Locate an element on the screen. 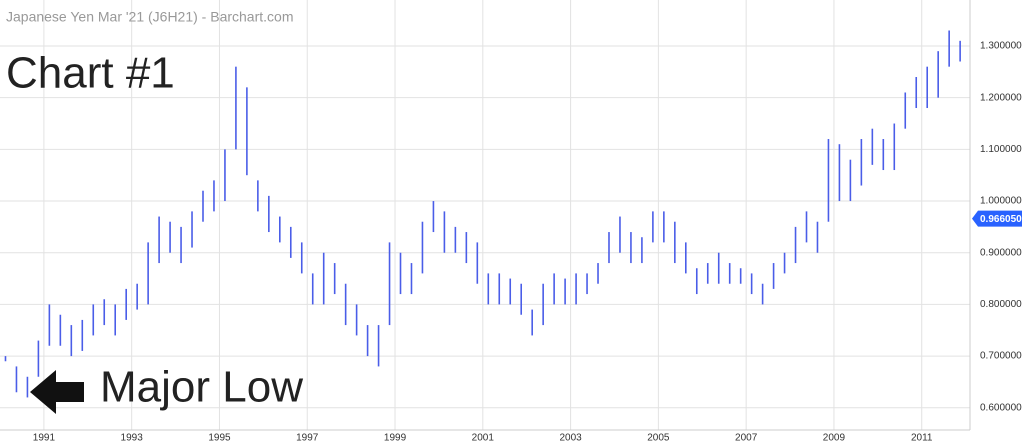 This screenshot has width=1024, height=448. x-tick-label: 2011 is located at coordinates (922, 438).